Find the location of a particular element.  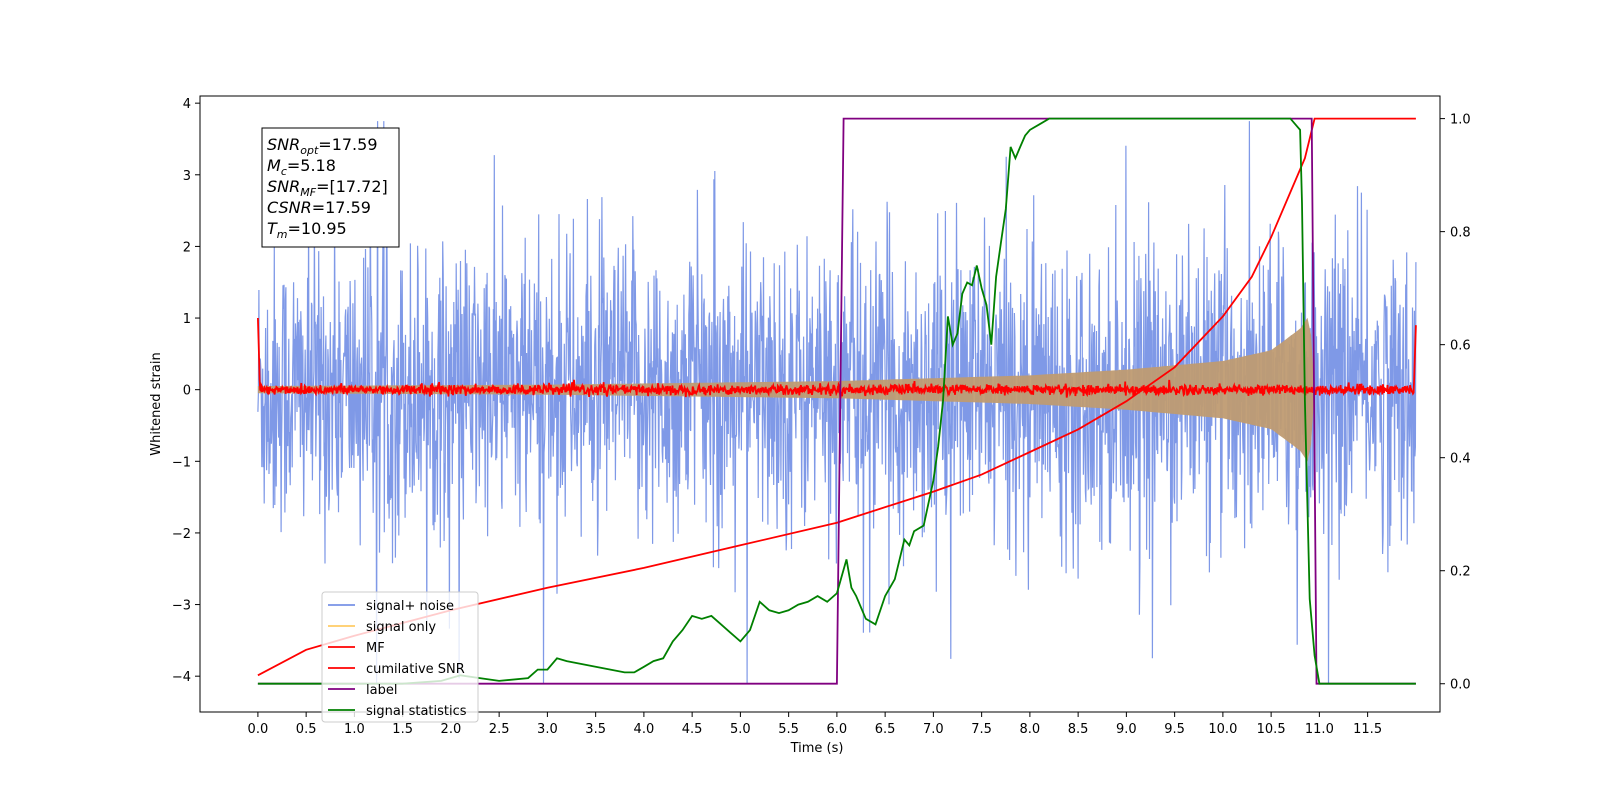

x-axis-title: Time (s) is located at coordinates (817, 748).